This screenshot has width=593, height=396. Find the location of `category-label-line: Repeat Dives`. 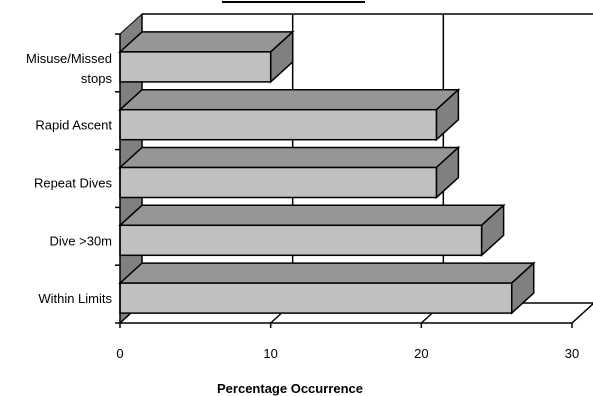

category-label-line: Repeat Dives is located at coordinates (73, 183).